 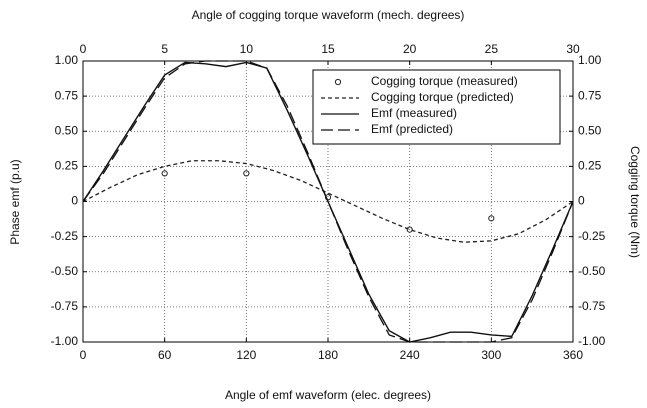 What do you see at coordinates (581, 201) in the screenshot?
I see `y2-tick-label: 0` at bounding box center [581, 201].